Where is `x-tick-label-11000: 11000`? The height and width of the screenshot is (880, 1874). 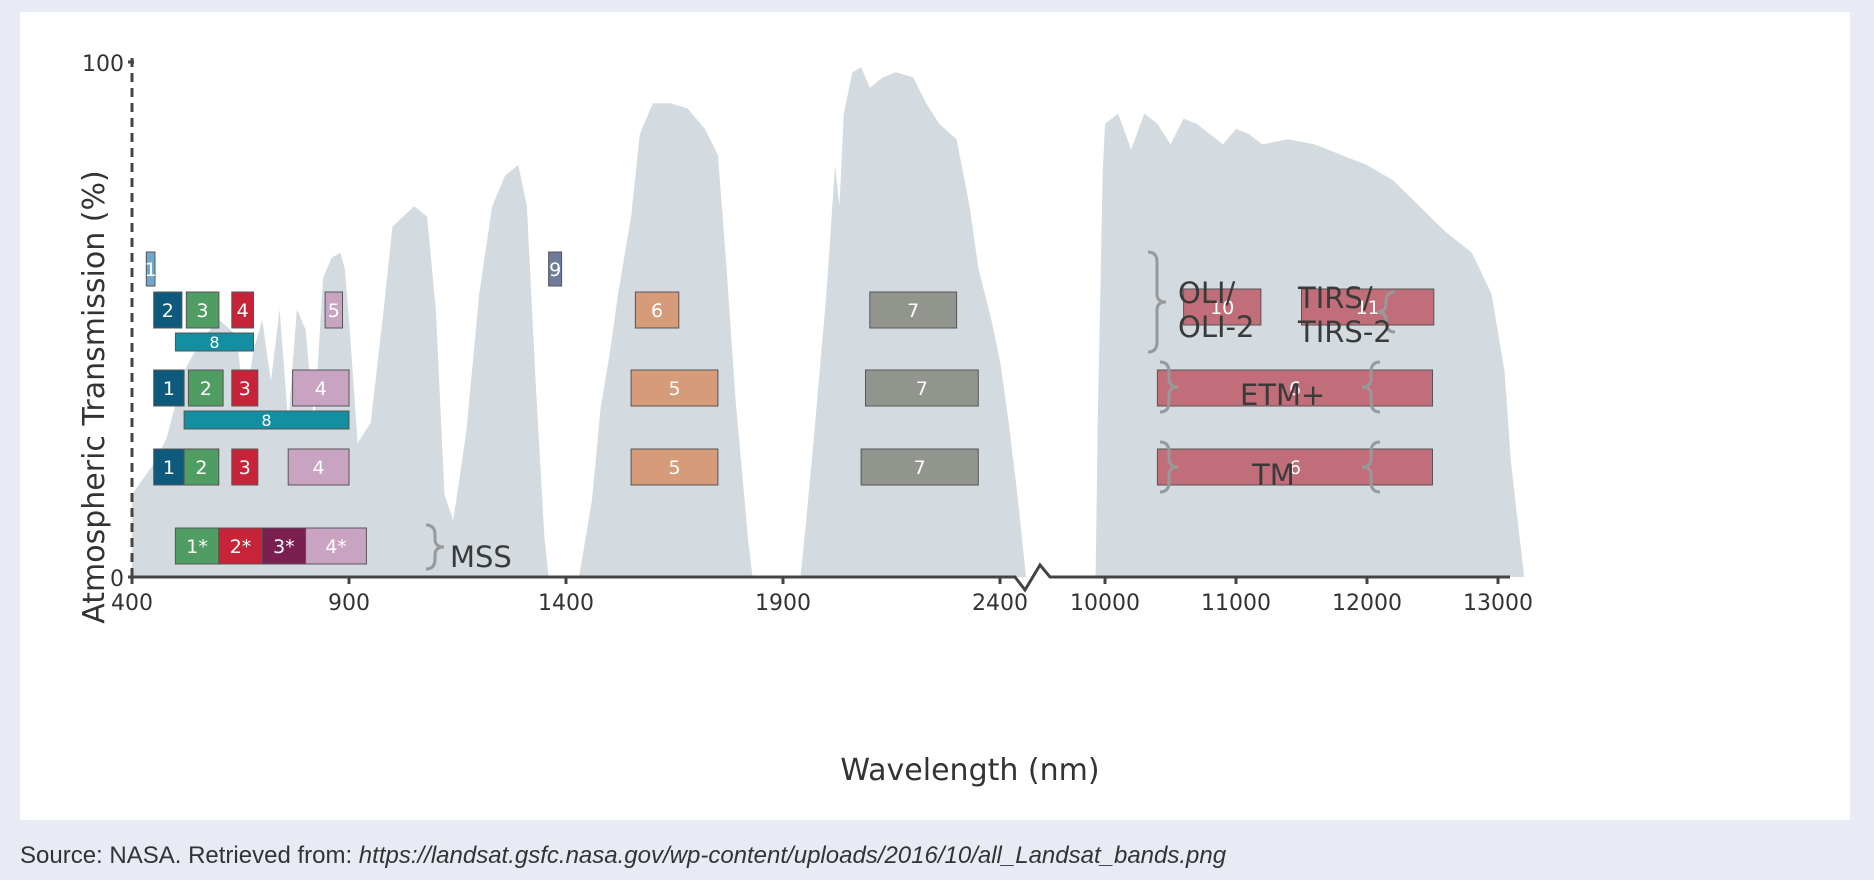
x-tick-label-11000: 11000 is located at coordinates (1236, 603).